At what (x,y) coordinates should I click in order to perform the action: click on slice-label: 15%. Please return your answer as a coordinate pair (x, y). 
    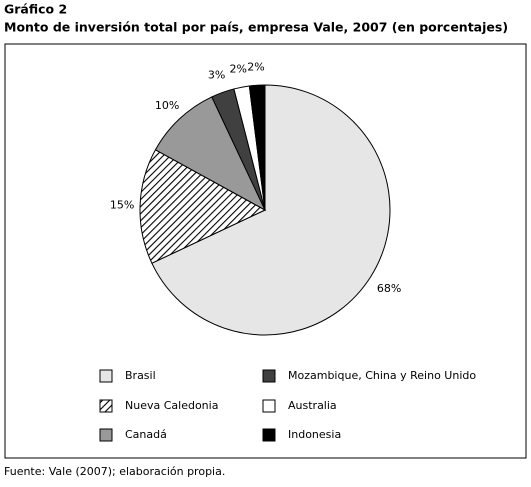
    Looking at the image, I should click on (122, 205).